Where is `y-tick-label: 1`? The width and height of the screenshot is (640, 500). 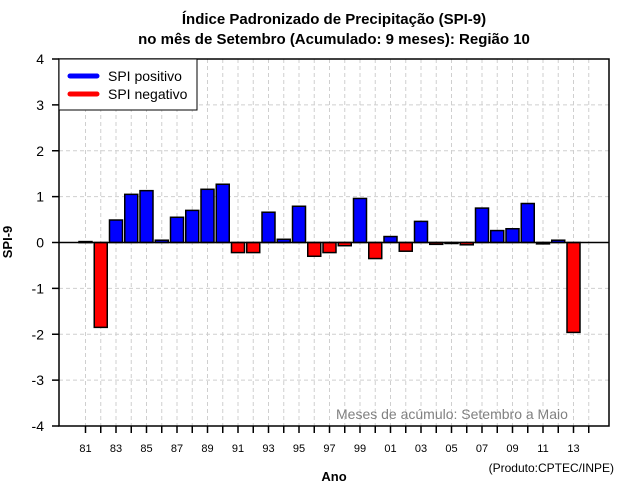 y-tick-label: 1 is located at coordinates (40, 197).